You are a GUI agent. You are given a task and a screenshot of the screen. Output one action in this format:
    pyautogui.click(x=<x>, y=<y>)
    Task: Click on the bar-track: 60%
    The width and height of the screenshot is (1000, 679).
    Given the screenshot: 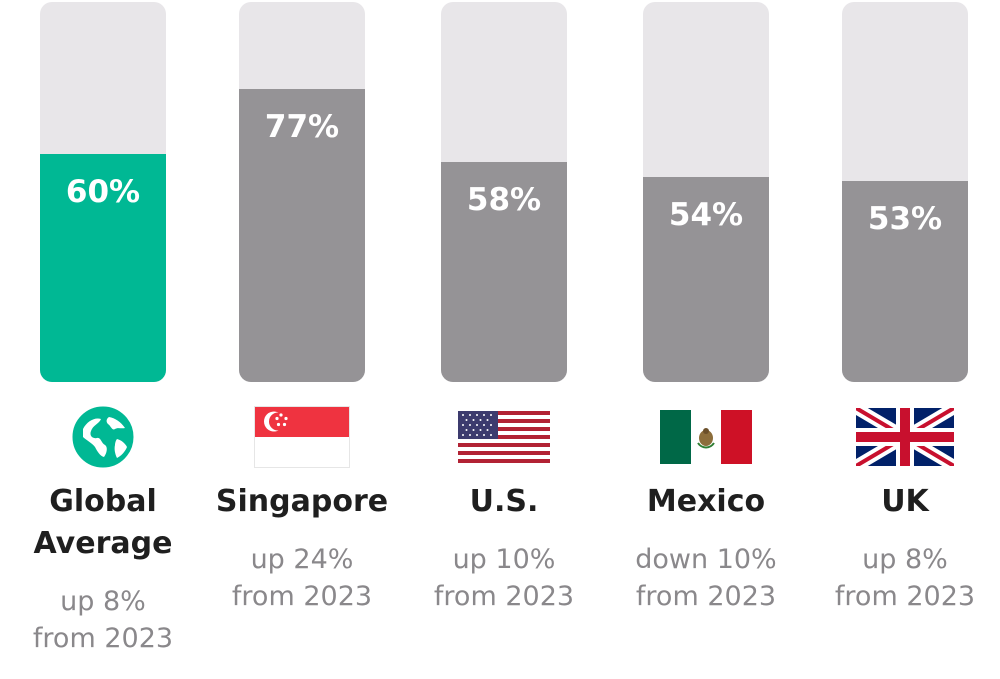 What is the action you would take?
    pyautogui.click(x=103, y=192)
    